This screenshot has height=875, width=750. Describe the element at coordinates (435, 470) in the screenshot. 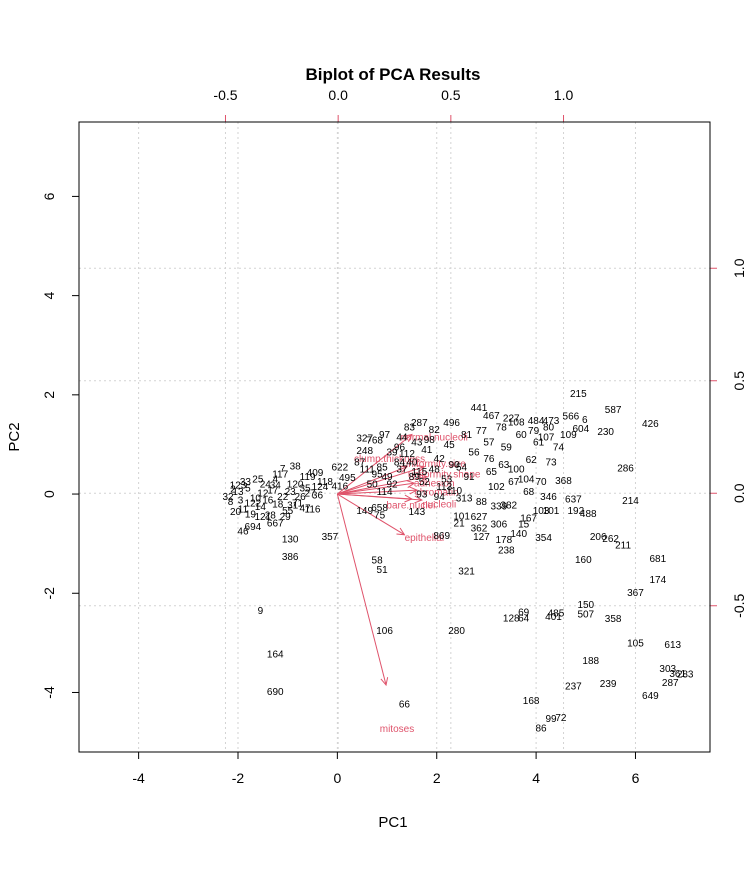

I see `point-label-138: 48` at that location.